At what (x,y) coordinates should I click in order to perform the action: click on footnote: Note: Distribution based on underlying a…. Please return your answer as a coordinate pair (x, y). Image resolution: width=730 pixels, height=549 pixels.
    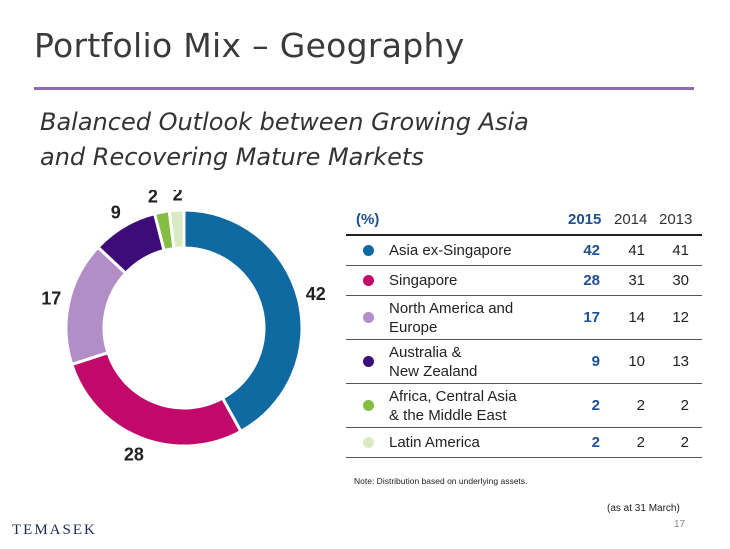
    Looking at the image, I should click on (441, 481).